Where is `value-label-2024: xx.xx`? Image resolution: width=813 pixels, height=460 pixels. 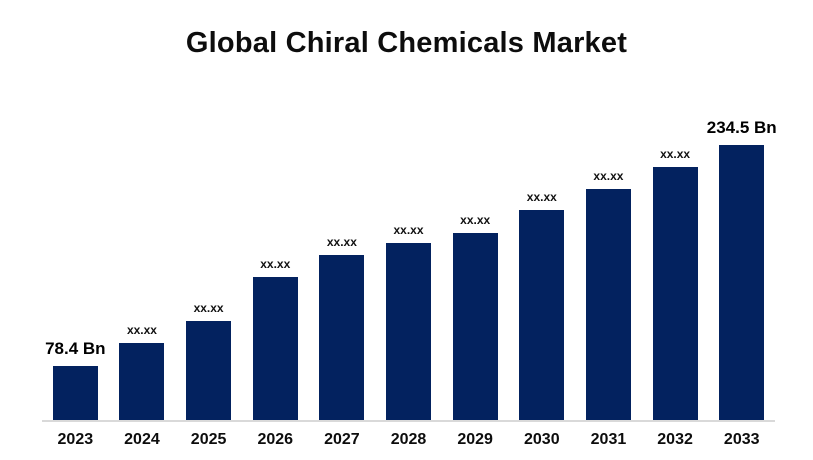
value-label-2024: xx.xx is located at coordinates (141, 330).